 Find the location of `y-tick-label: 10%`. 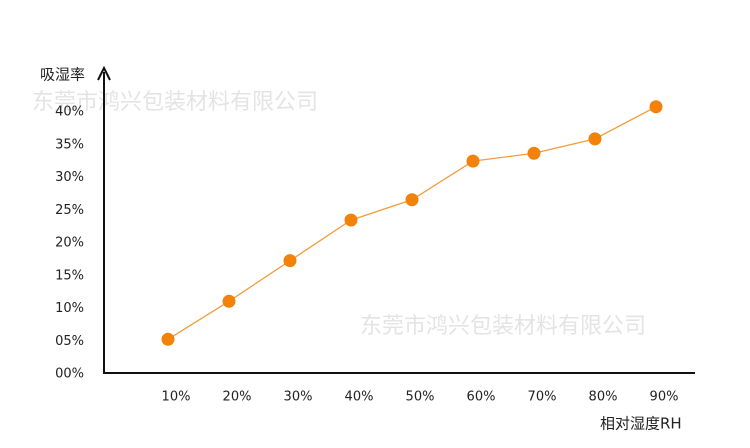

y-tick-label: 10% is located at coordinates (69, 308).